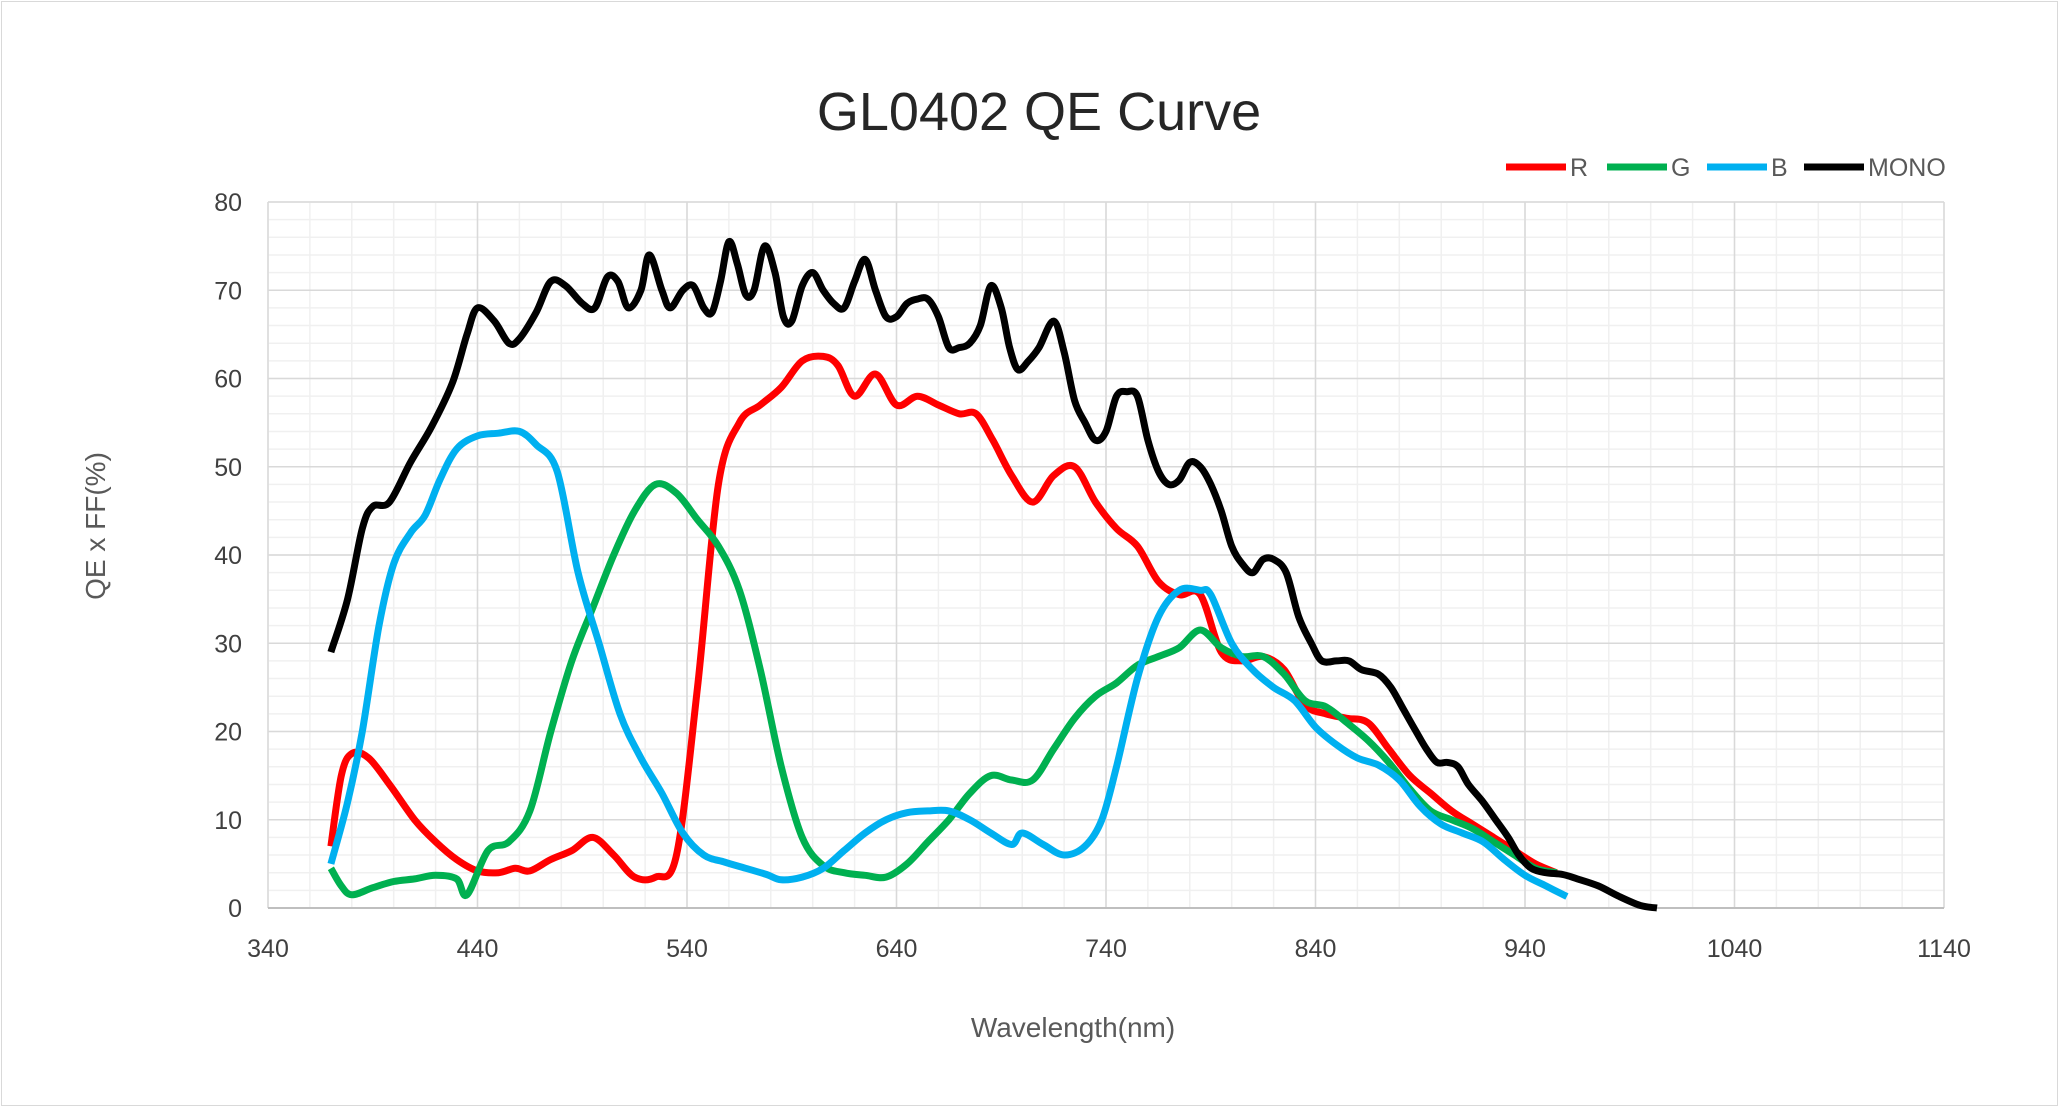 The height and width of the screenshot is (1107, 2059). I want to click on x-tick-label: 640, so click(897, 949).